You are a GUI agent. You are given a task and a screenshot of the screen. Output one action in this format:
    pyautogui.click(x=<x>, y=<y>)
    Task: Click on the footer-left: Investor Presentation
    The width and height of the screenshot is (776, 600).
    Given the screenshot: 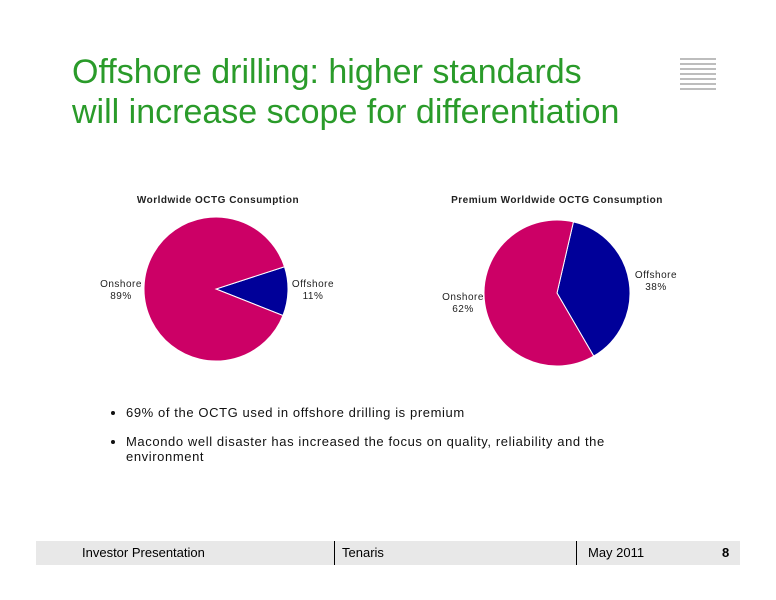 What is the action you would take?
    pyautogui.click(x=143, y=552)
    